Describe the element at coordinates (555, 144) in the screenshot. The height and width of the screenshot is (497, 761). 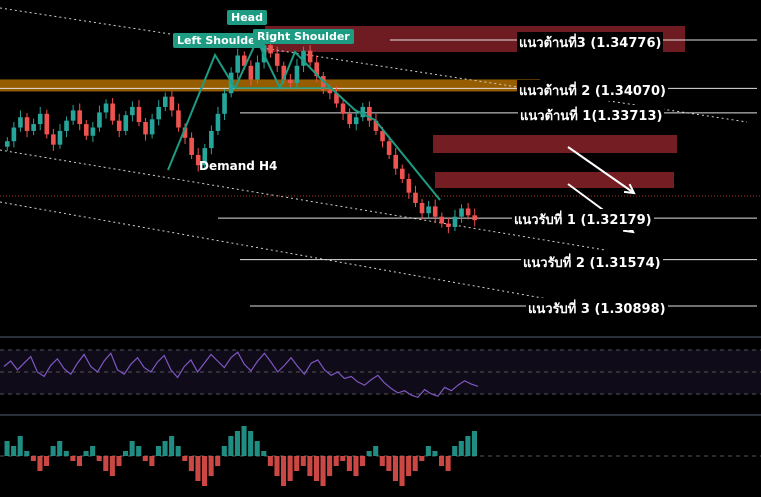
I see `resistance-zone` at that location.